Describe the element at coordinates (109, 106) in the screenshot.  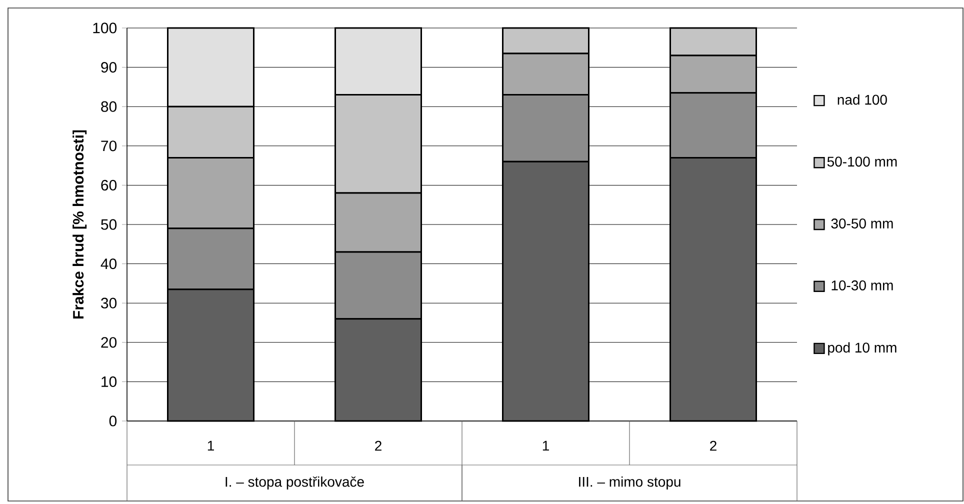
I see `y-tick-label: 80` at that location.